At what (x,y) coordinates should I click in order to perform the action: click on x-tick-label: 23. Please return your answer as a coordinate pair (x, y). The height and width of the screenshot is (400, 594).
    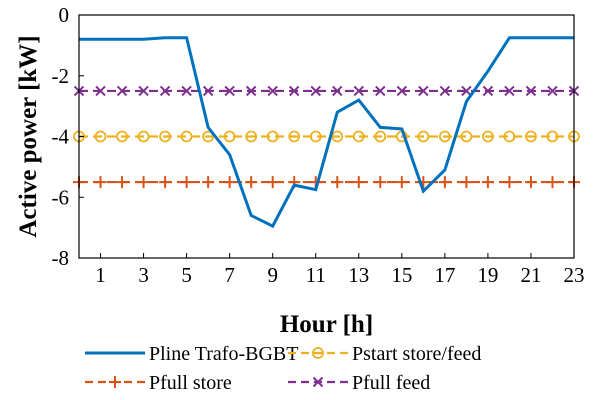
    Looking at the image, I should click on (574, 275).